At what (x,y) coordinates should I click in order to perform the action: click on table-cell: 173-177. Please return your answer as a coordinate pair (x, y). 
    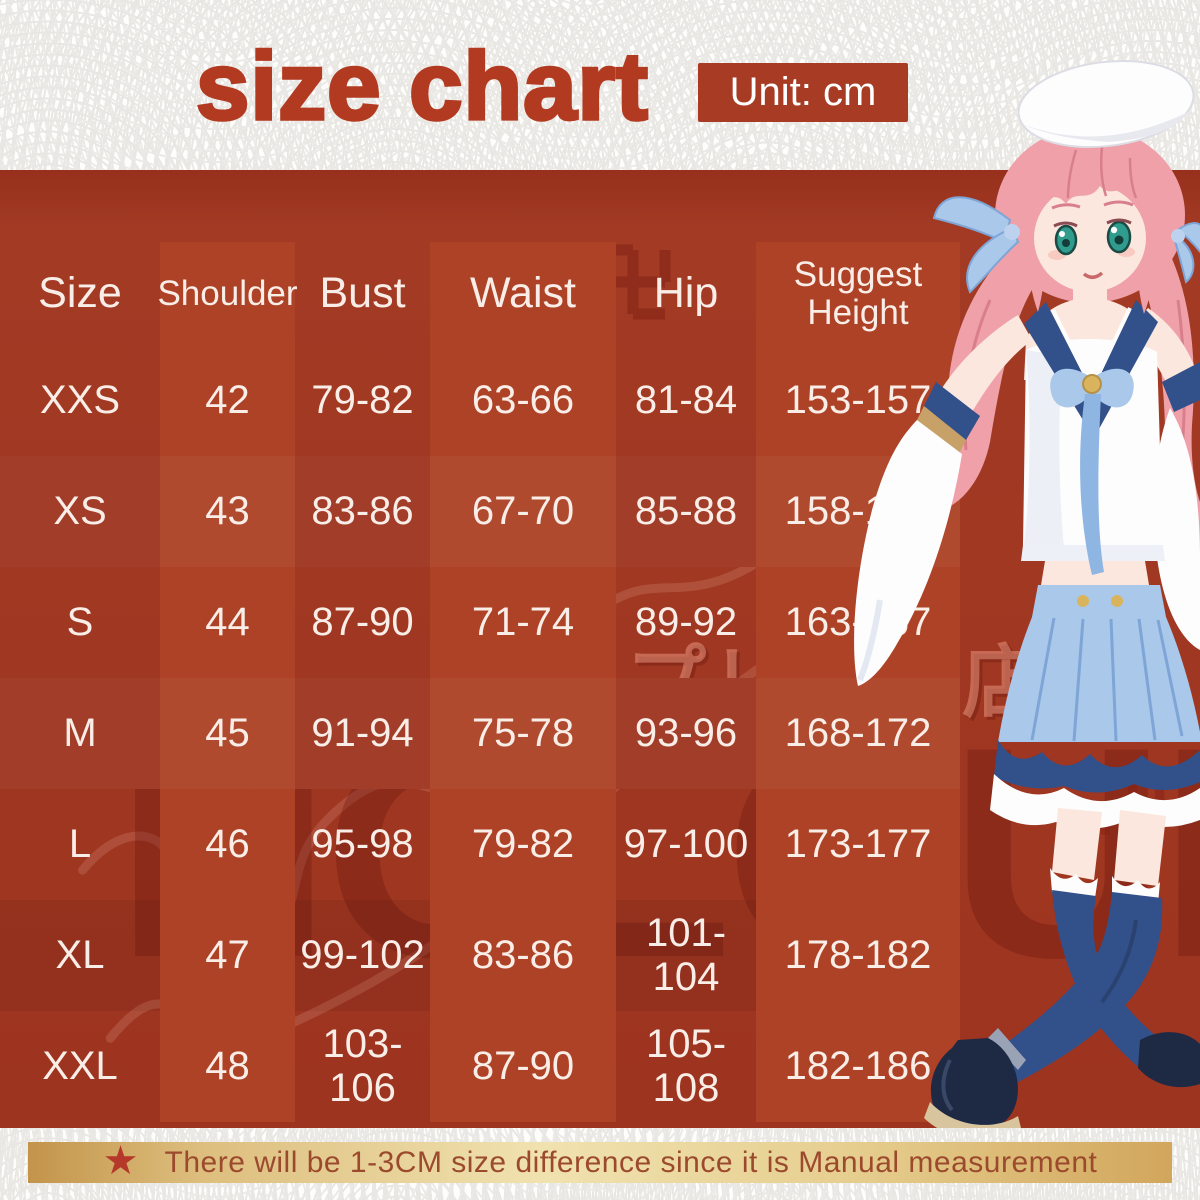
    Looking at the image, I should click on (858, 844).